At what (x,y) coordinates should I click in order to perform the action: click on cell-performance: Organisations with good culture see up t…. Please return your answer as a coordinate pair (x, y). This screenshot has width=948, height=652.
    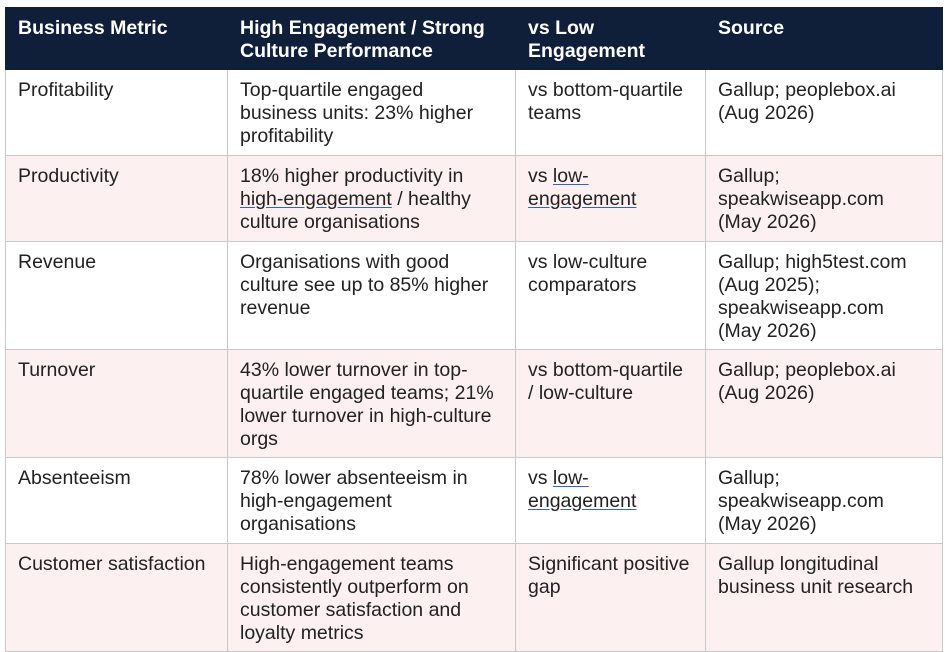
    Looking at the image, I should click on (371, 295).